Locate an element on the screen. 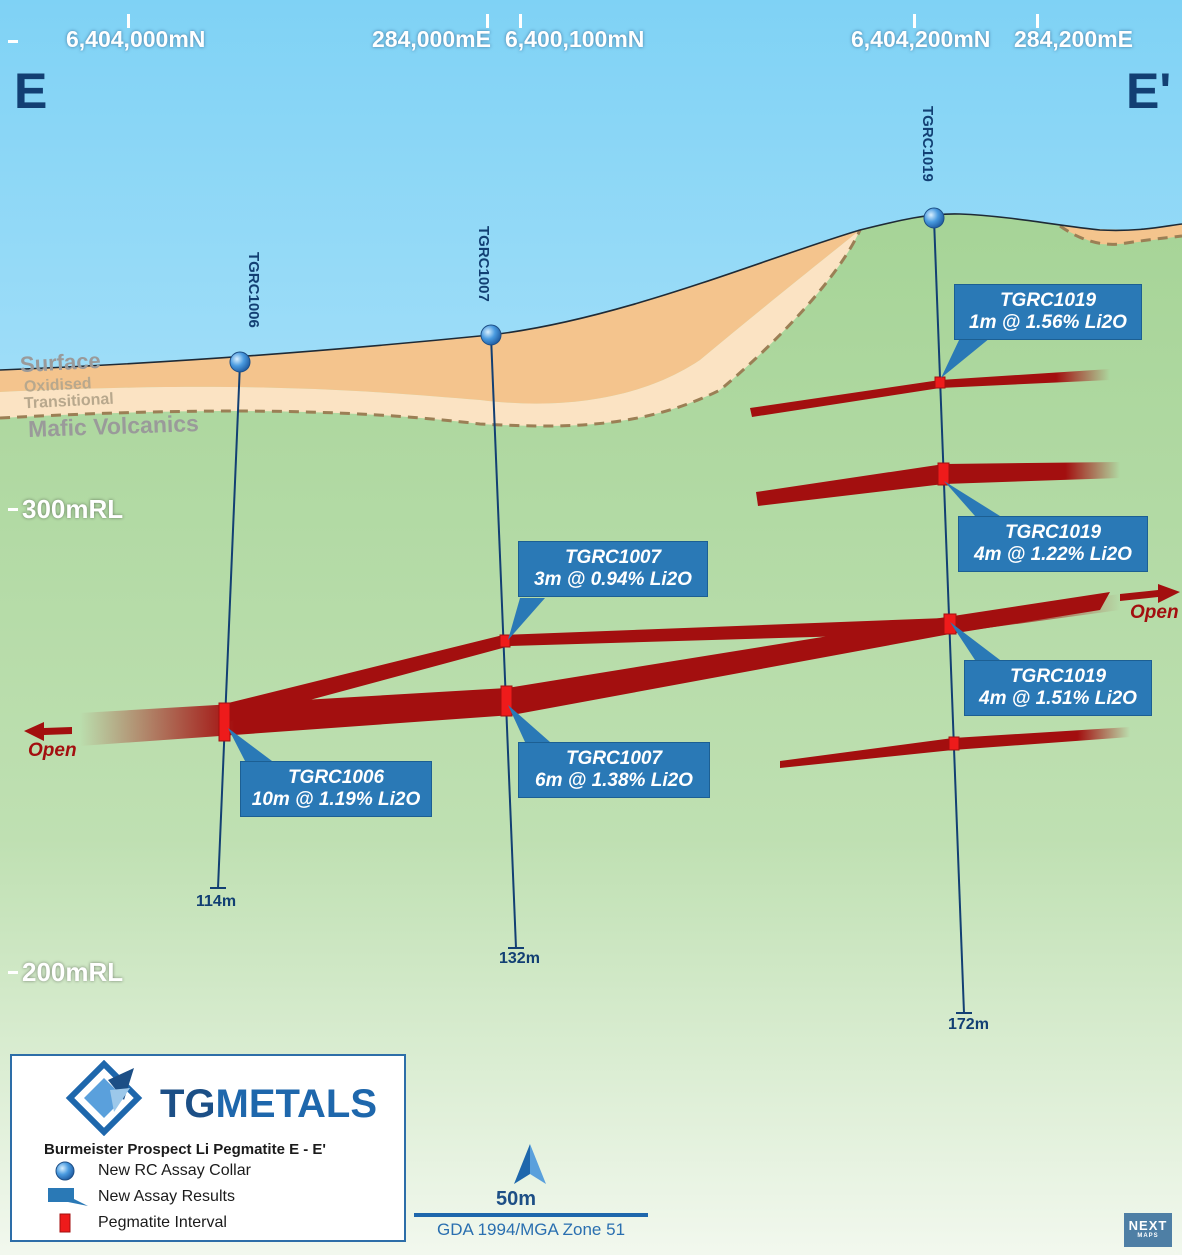  assay-callout: TGRC1019 1m @ 1.56% Li2O is located at coordinates (1048, 312).